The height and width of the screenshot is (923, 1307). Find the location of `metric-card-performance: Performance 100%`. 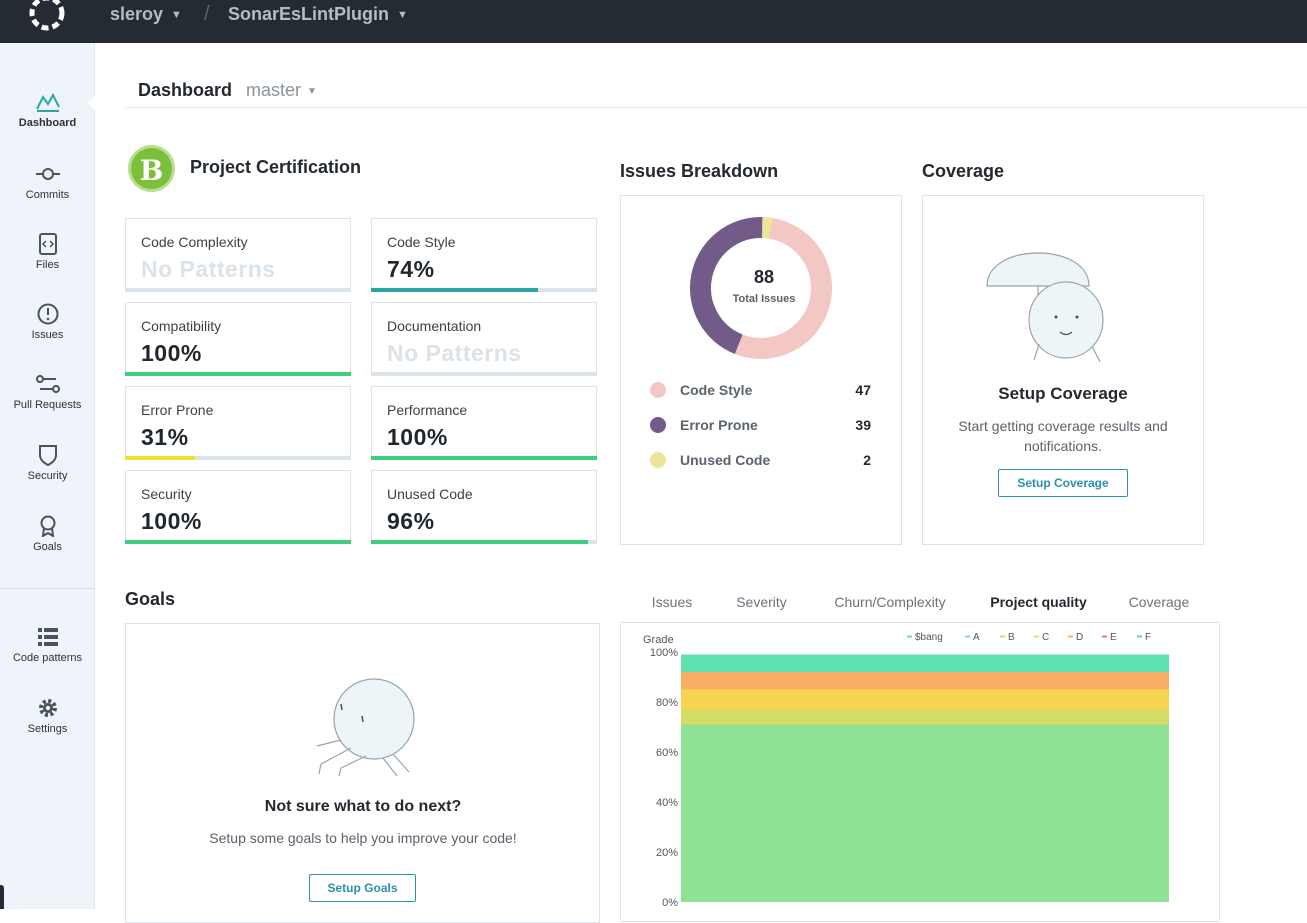

metric-card-performance: Performance 100% is located at coordinates (484, 423).